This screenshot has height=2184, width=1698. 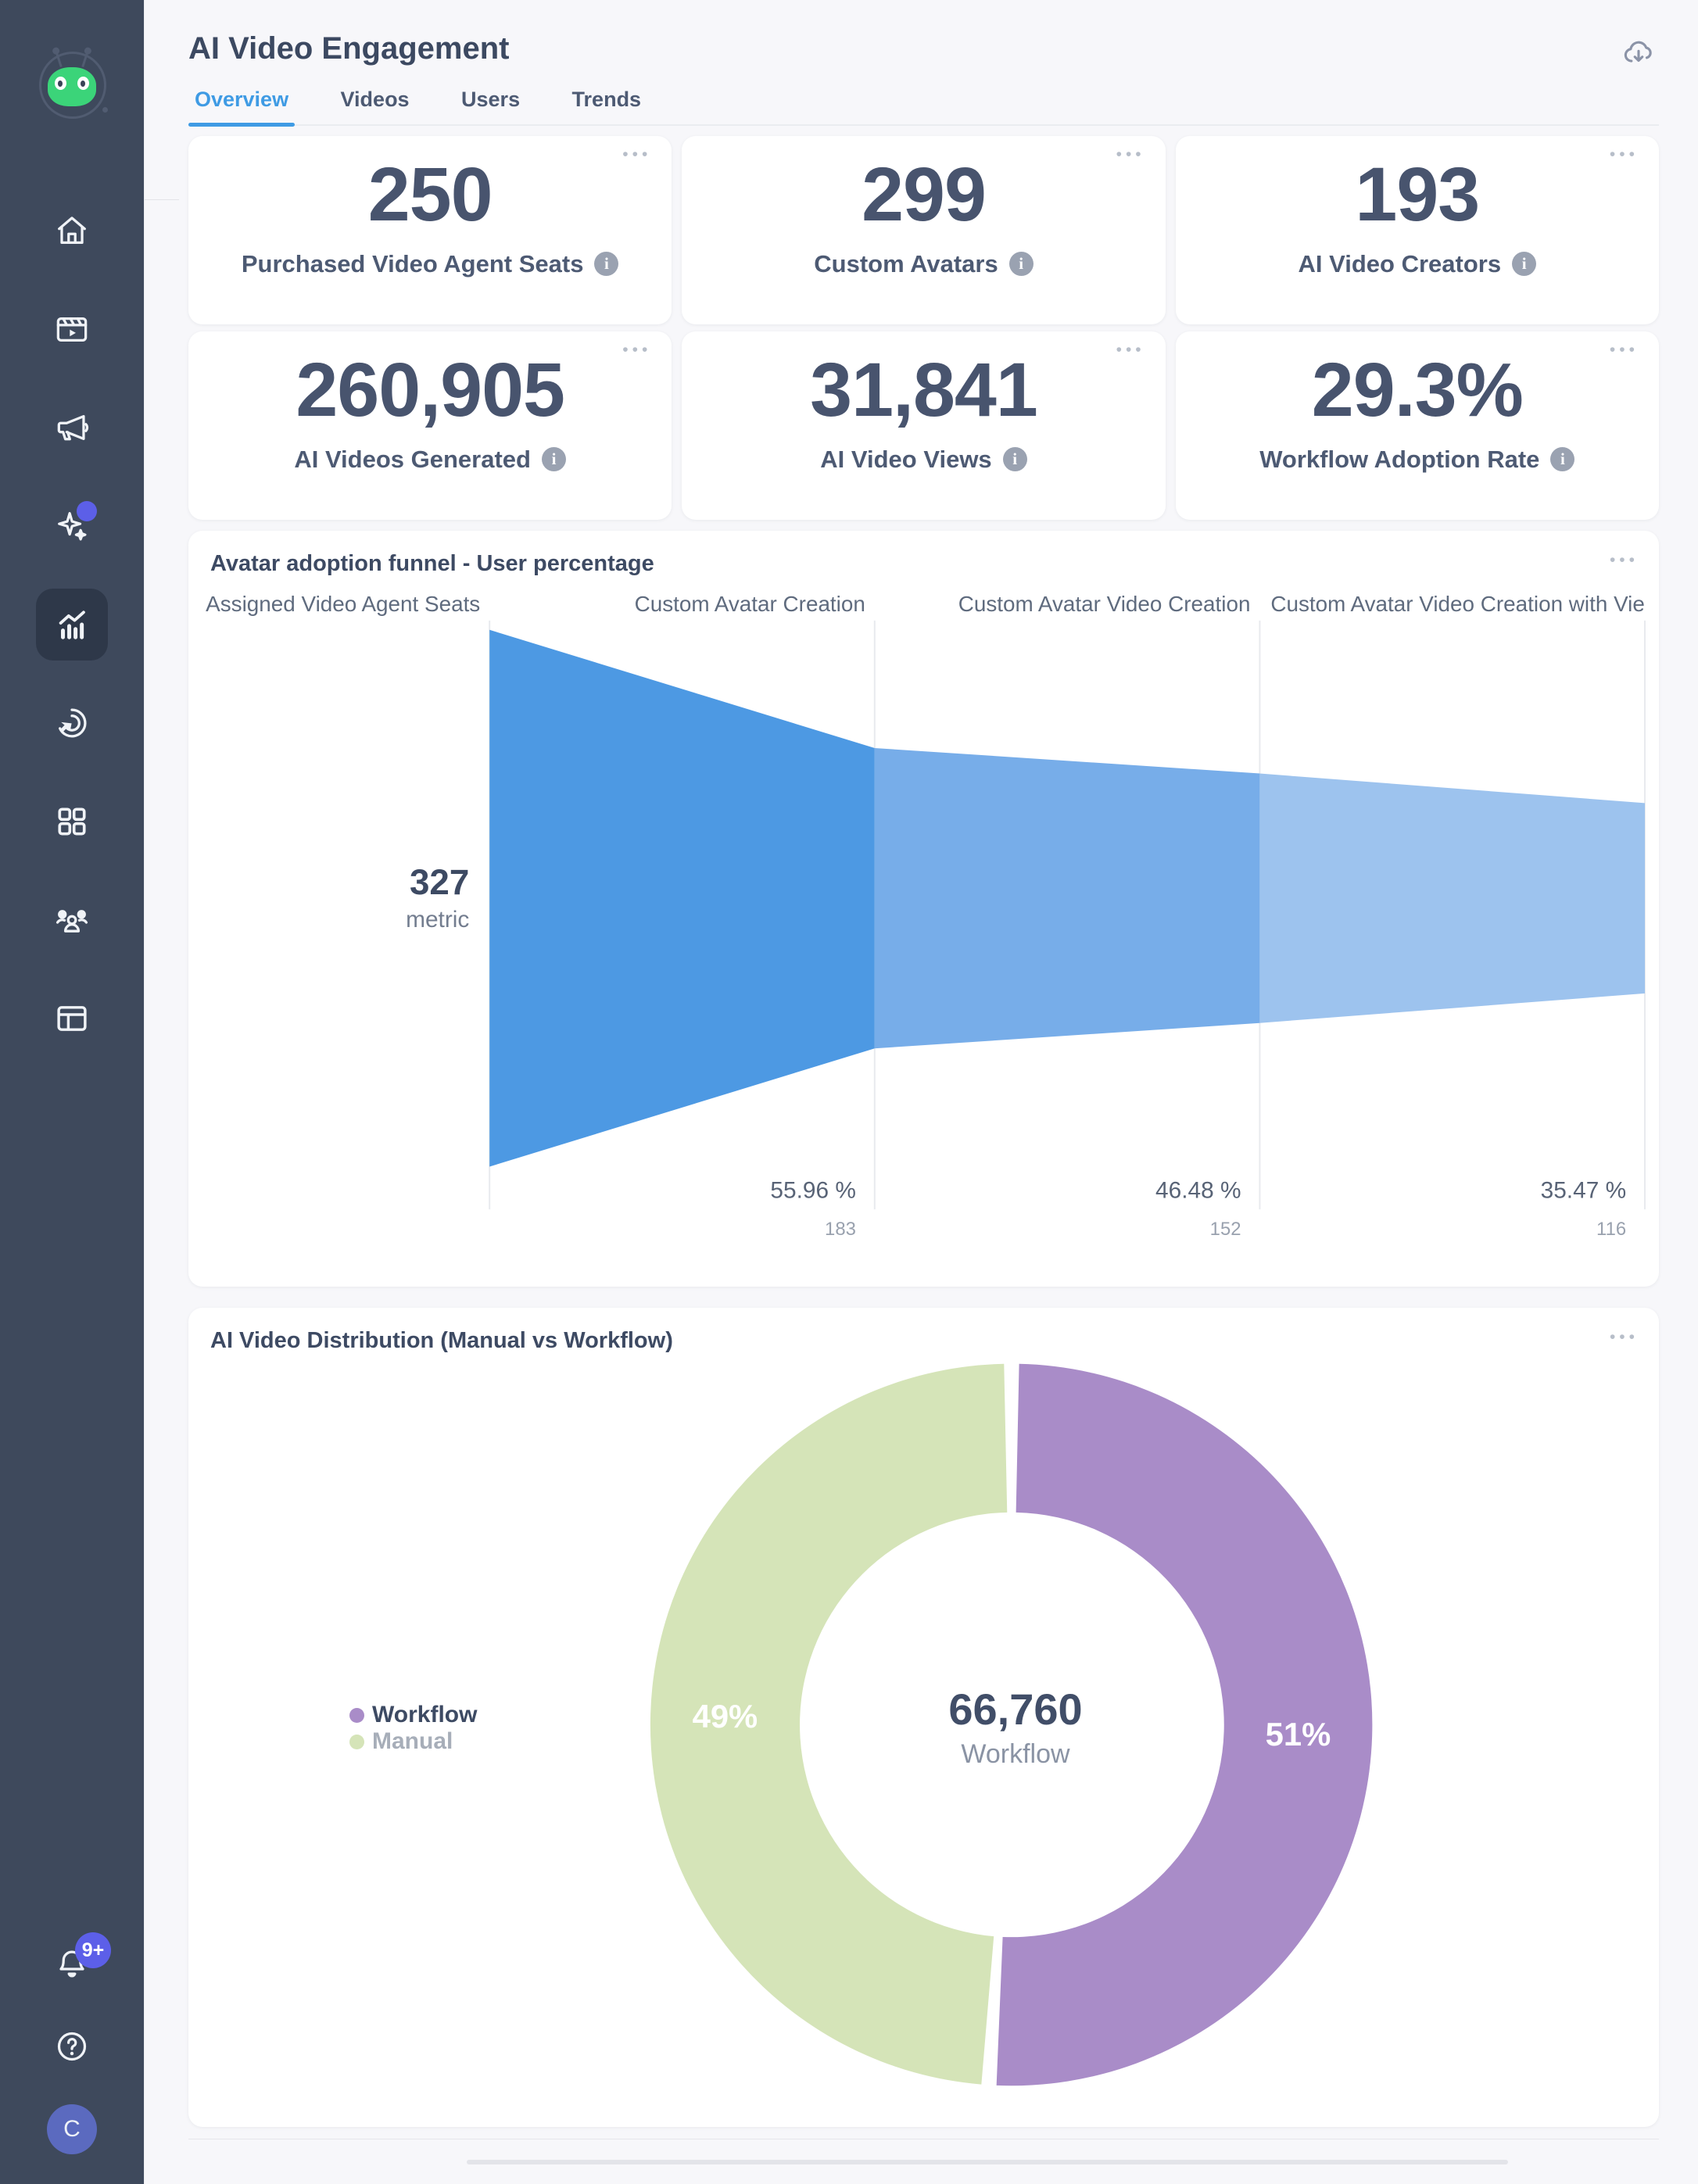 What do you see at coordinates (439, 882) in the screenshot?
I see `svg-text: 327` at bounding box center [439, 882].